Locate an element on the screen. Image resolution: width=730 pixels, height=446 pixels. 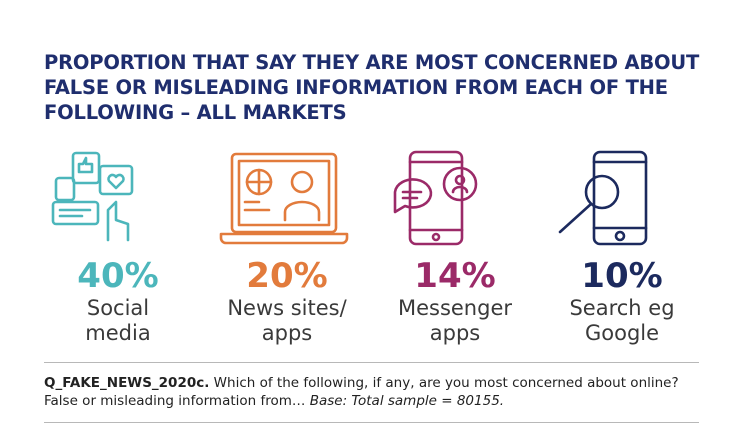
label: Search eg is located at coordinates (622, 308).